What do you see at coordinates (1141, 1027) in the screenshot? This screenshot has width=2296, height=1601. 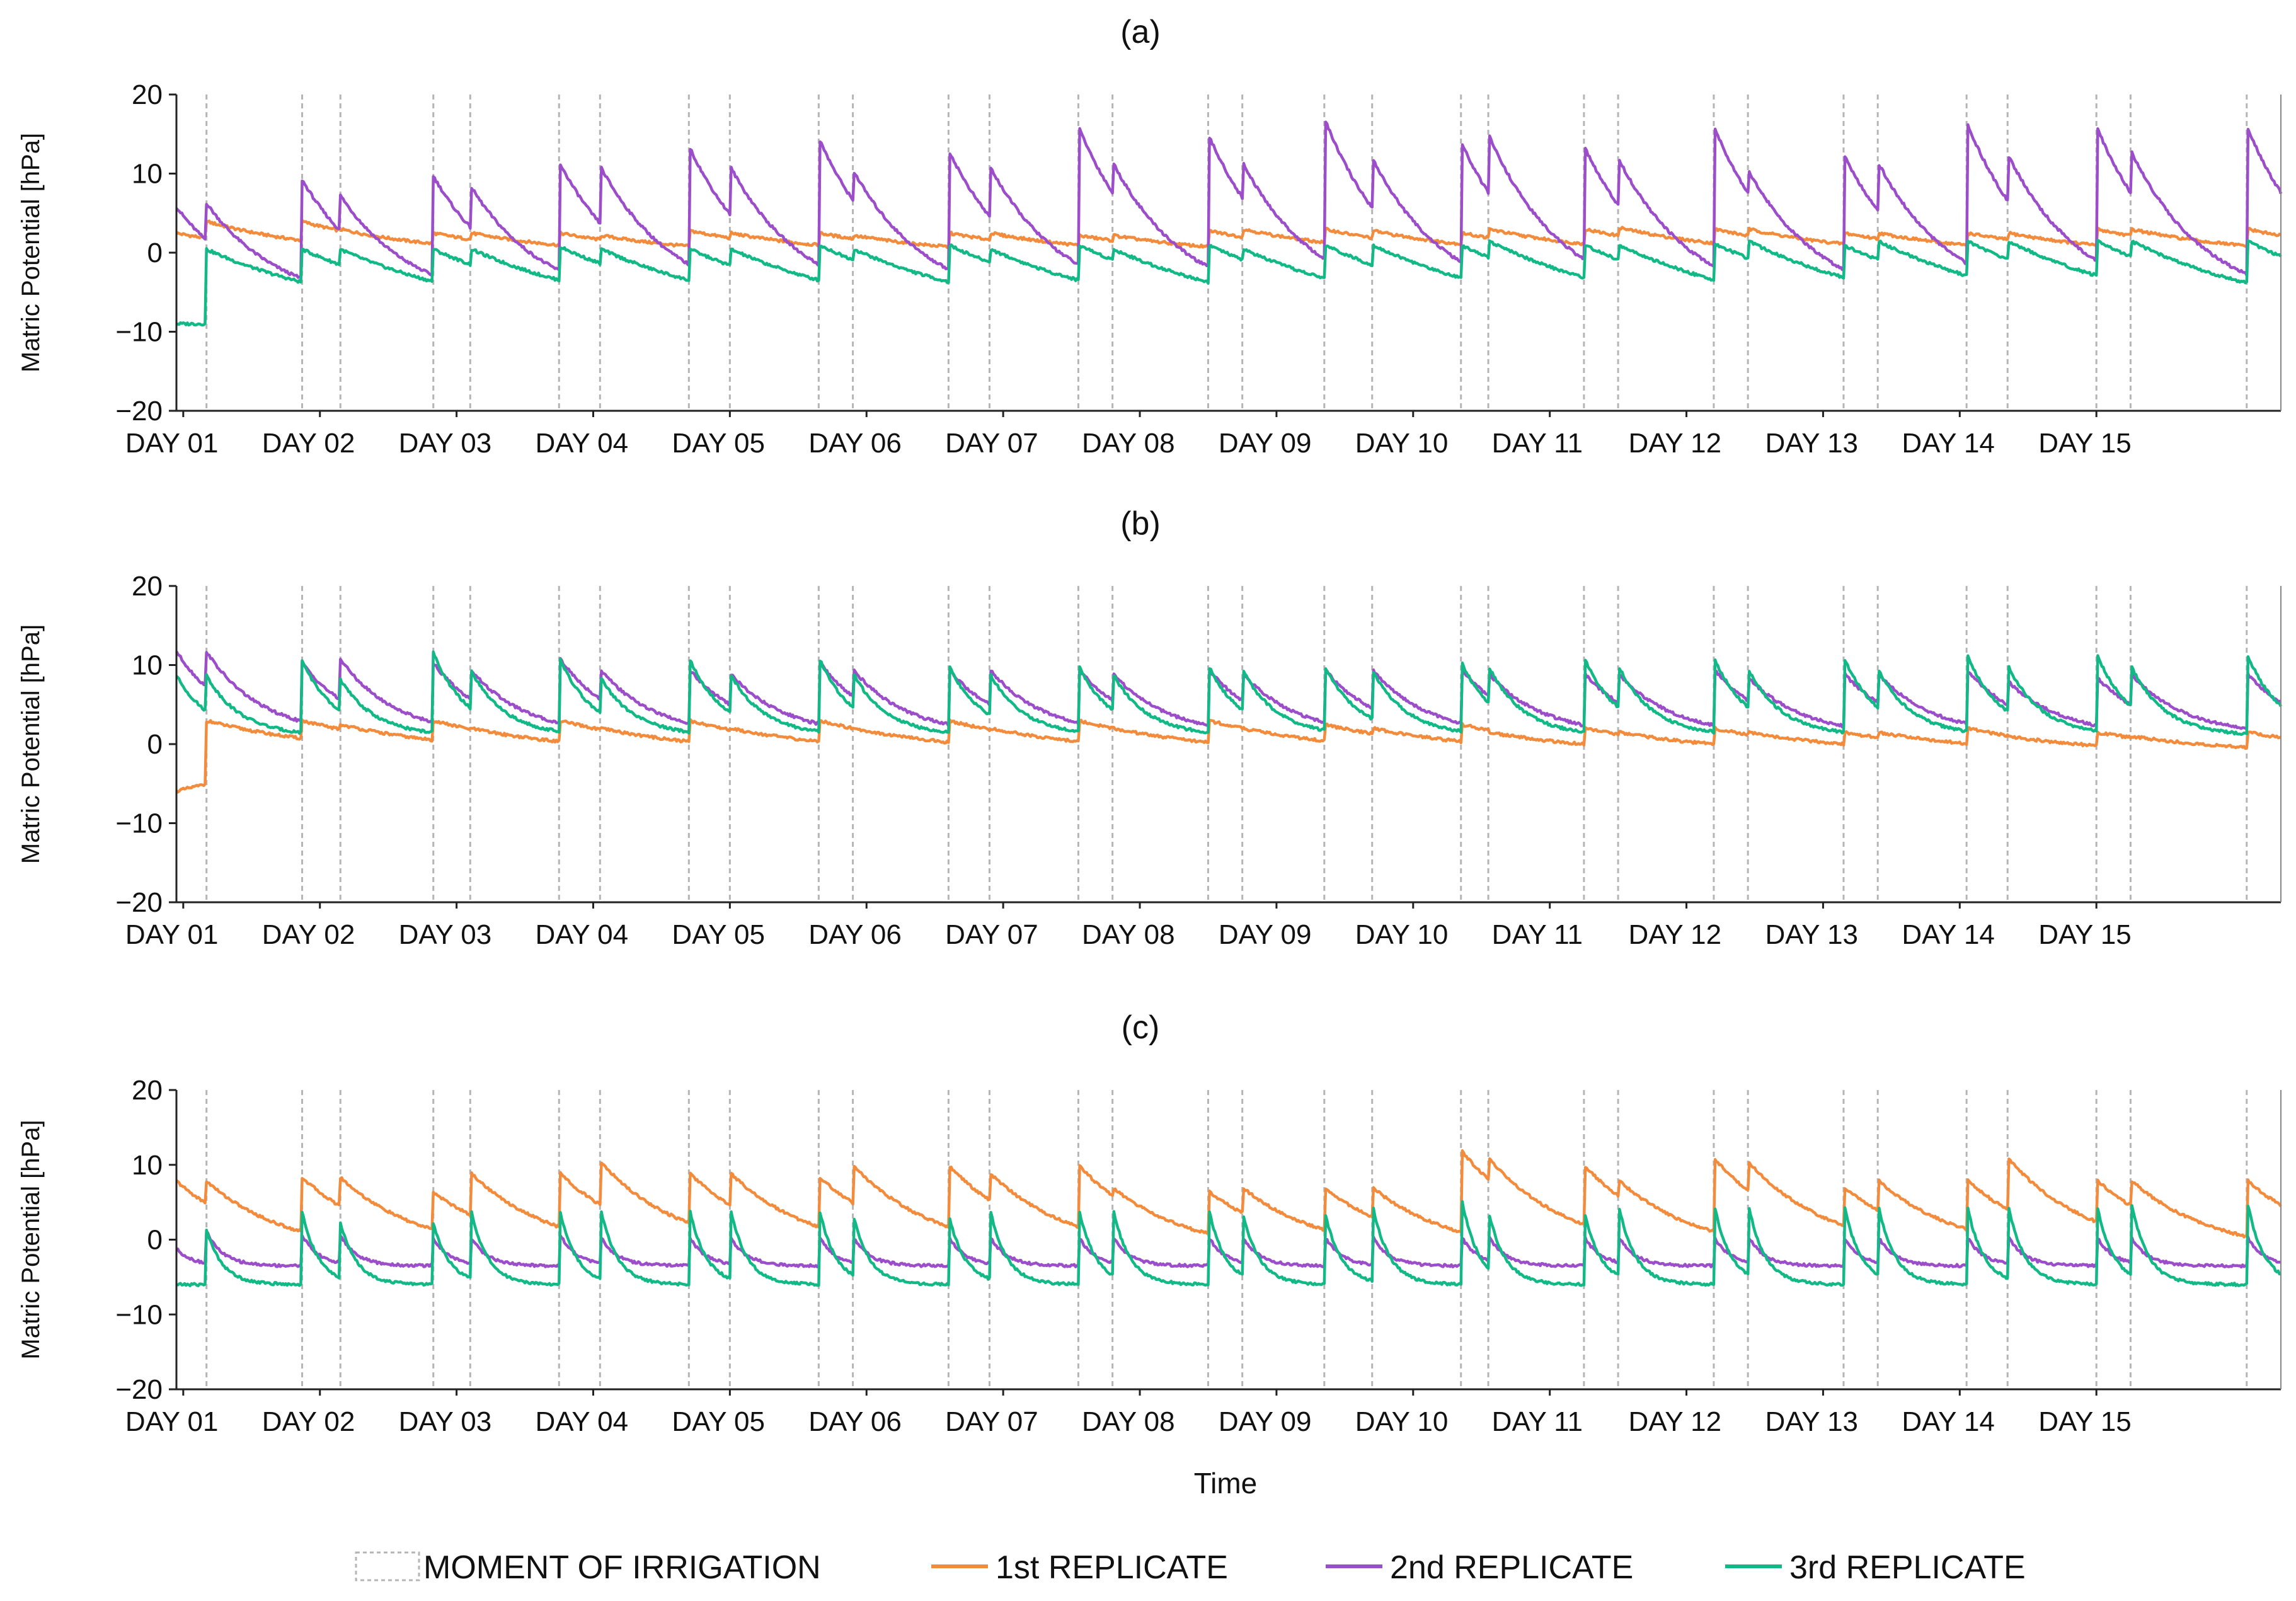 I see `panel-title: (c)` at bounding box center [1141, 1027].